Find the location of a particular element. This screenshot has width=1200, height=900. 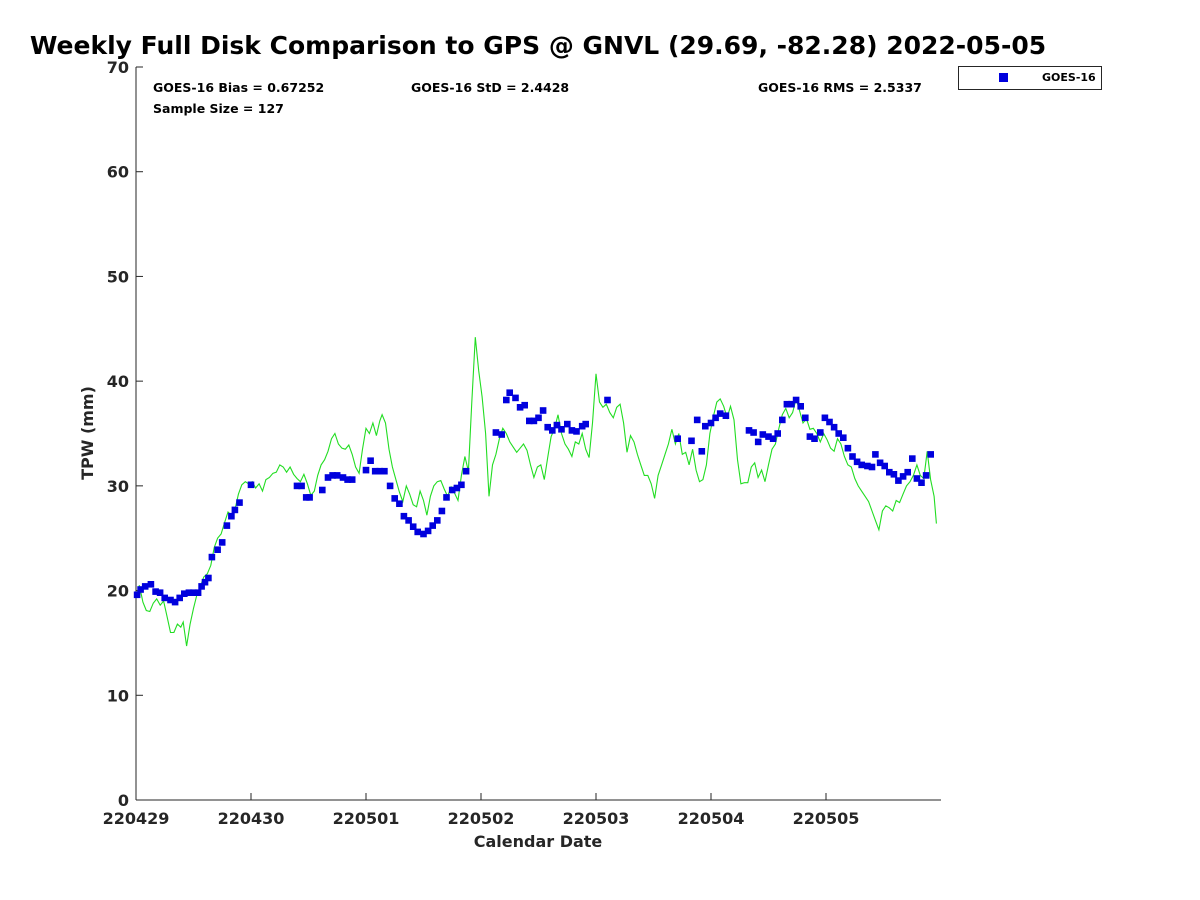

rms-stat: GOES-16 RMS = 2.5337 is located at coordinates (840, 87).